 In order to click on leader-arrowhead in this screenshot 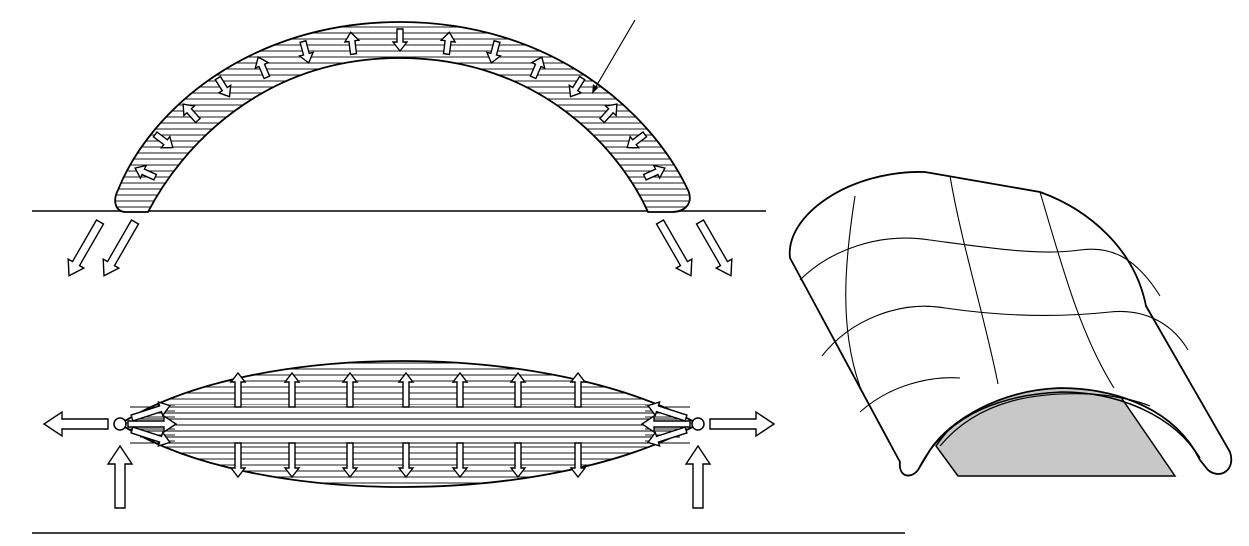, I will do `click(595, 89)`.